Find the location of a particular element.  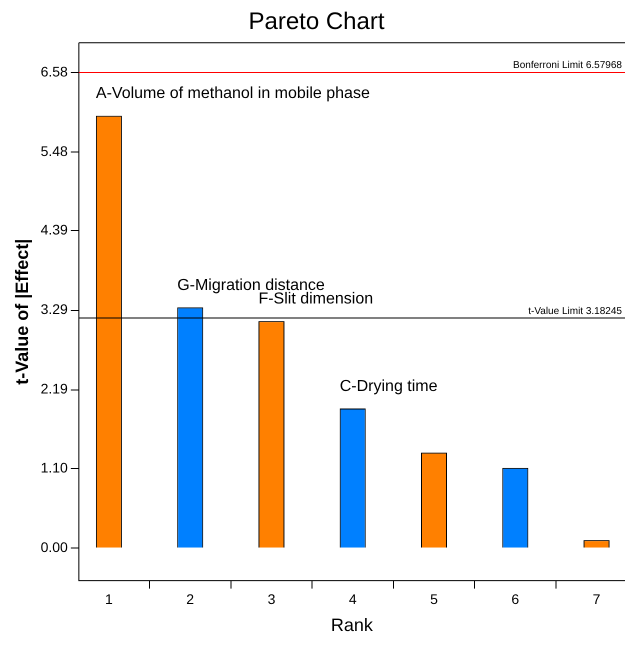

y-axis-title: t-Value of |Effect| is located at coordinates (22, 311).